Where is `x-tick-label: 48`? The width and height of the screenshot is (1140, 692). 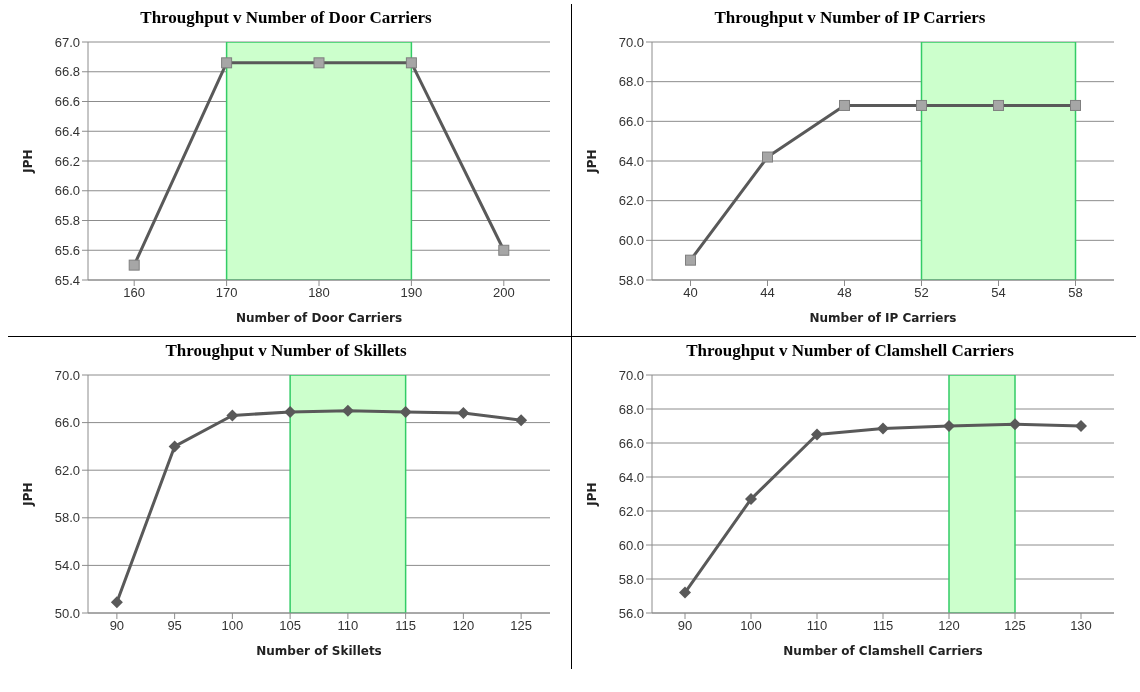 x-tick-label: 48 is located at coordinates (844, 293).